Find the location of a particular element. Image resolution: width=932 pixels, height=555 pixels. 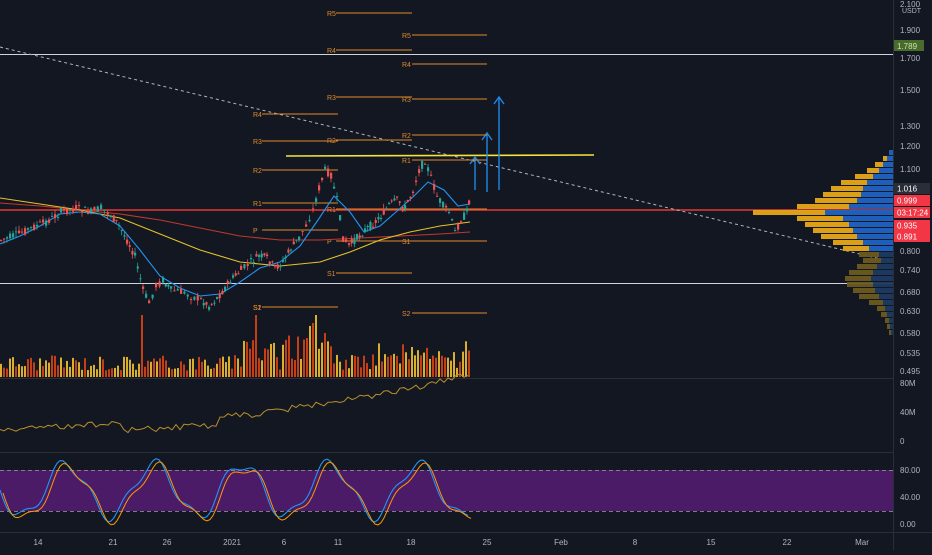

pivot-label: R1 is located at coordinates (331, 210).